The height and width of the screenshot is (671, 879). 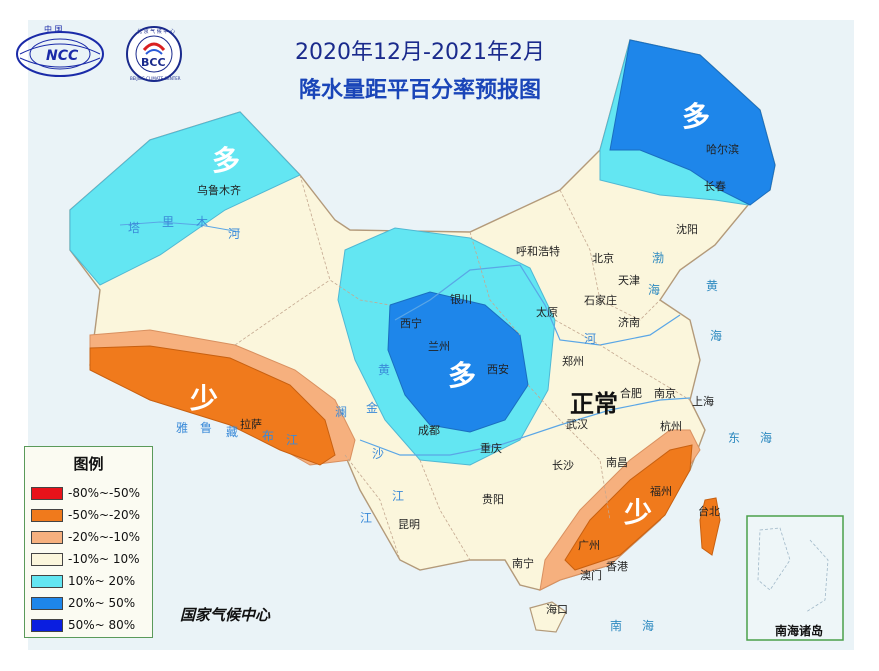 What do you see at coordinates (461, 299) in the screenshot?
I see `city-yinchuan: 银川` at bounding box center [461, 299].